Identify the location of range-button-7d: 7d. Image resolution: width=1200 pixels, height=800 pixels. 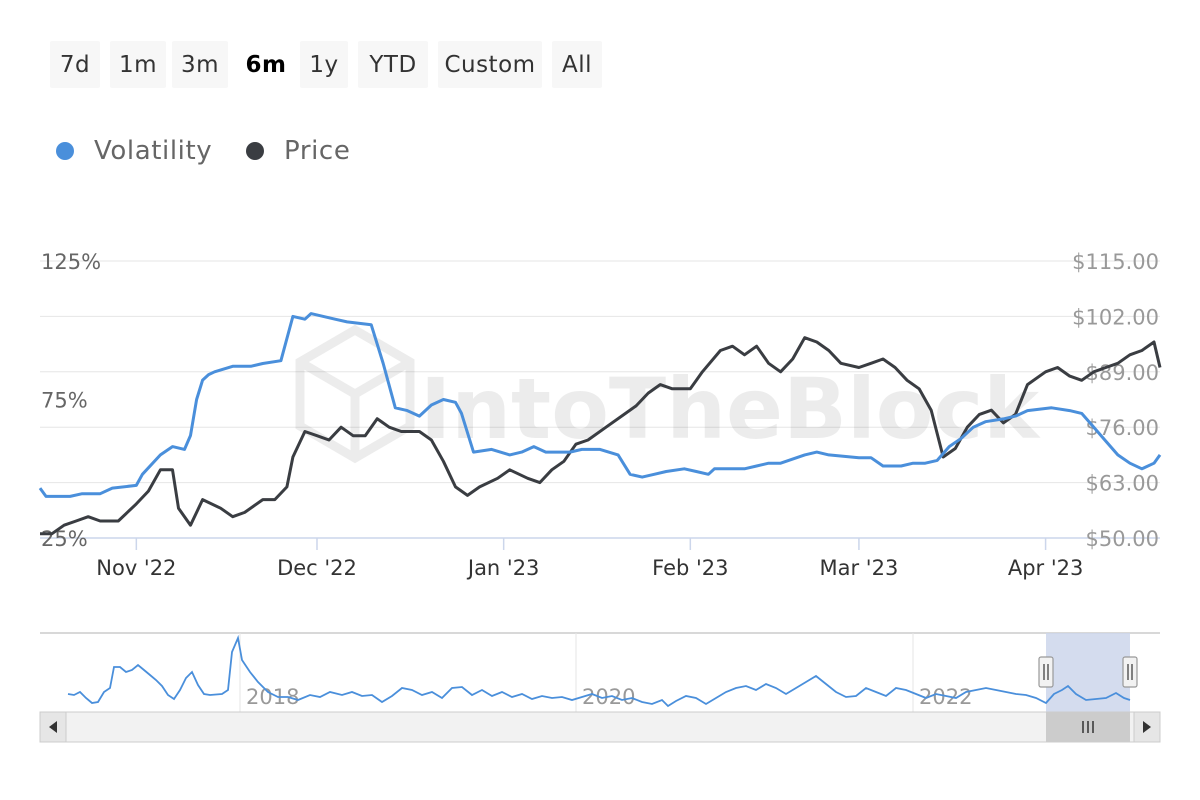
(75, 64).